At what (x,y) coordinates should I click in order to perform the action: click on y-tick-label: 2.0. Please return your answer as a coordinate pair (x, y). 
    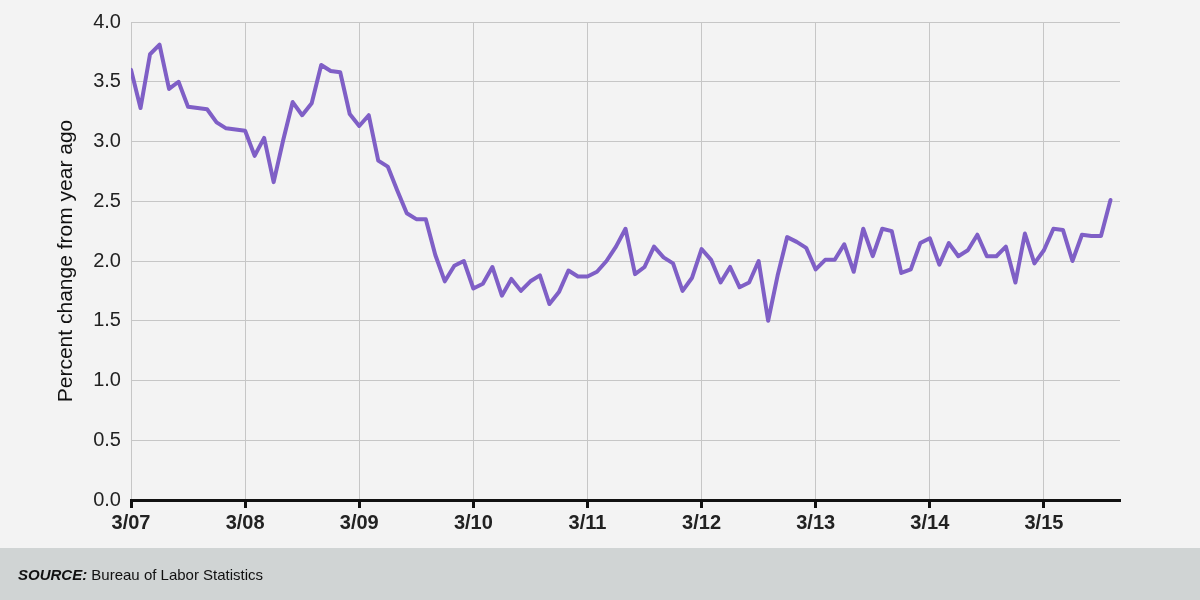
    Looking at the image, I should click on (107, 259).